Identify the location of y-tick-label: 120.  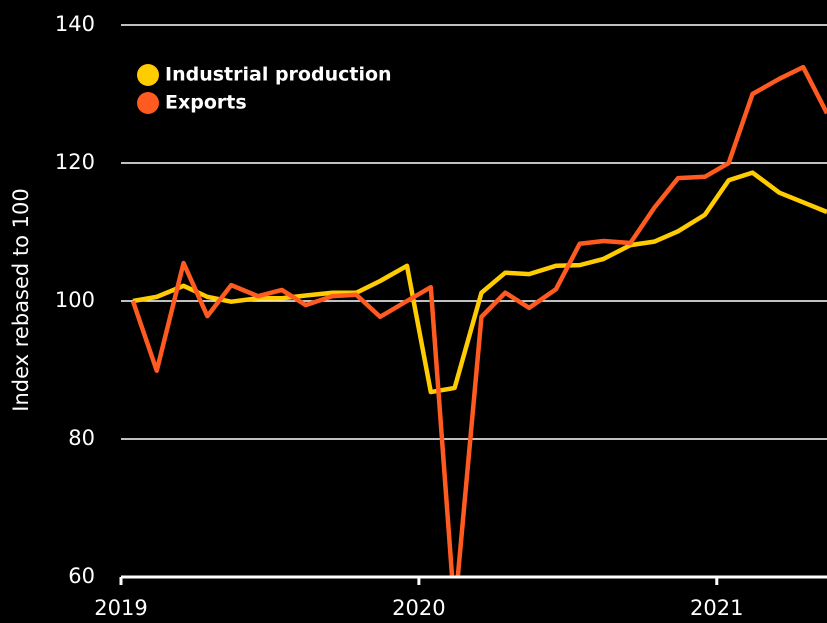
(75, 162).